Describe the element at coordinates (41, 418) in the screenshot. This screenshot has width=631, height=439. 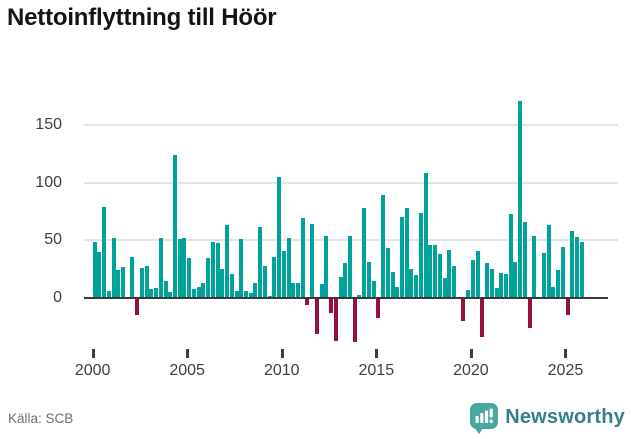
I see `source-attribution: Källa: SCB` at that location.